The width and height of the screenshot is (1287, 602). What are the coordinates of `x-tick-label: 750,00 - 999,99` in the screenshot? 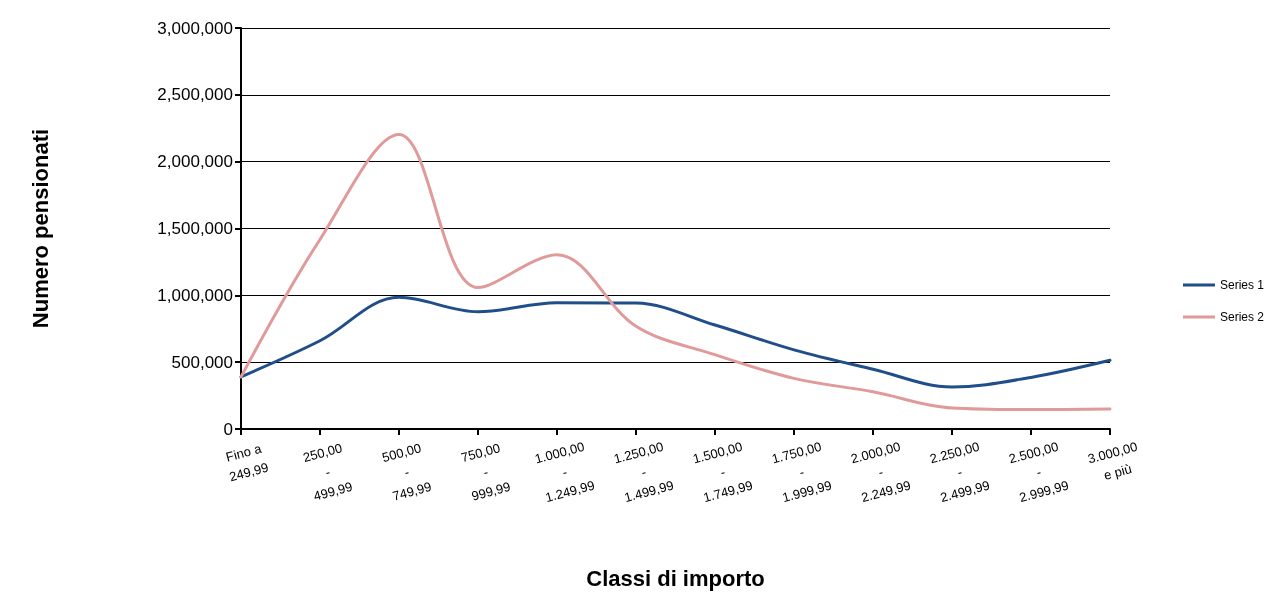 It's located at (486, 472).